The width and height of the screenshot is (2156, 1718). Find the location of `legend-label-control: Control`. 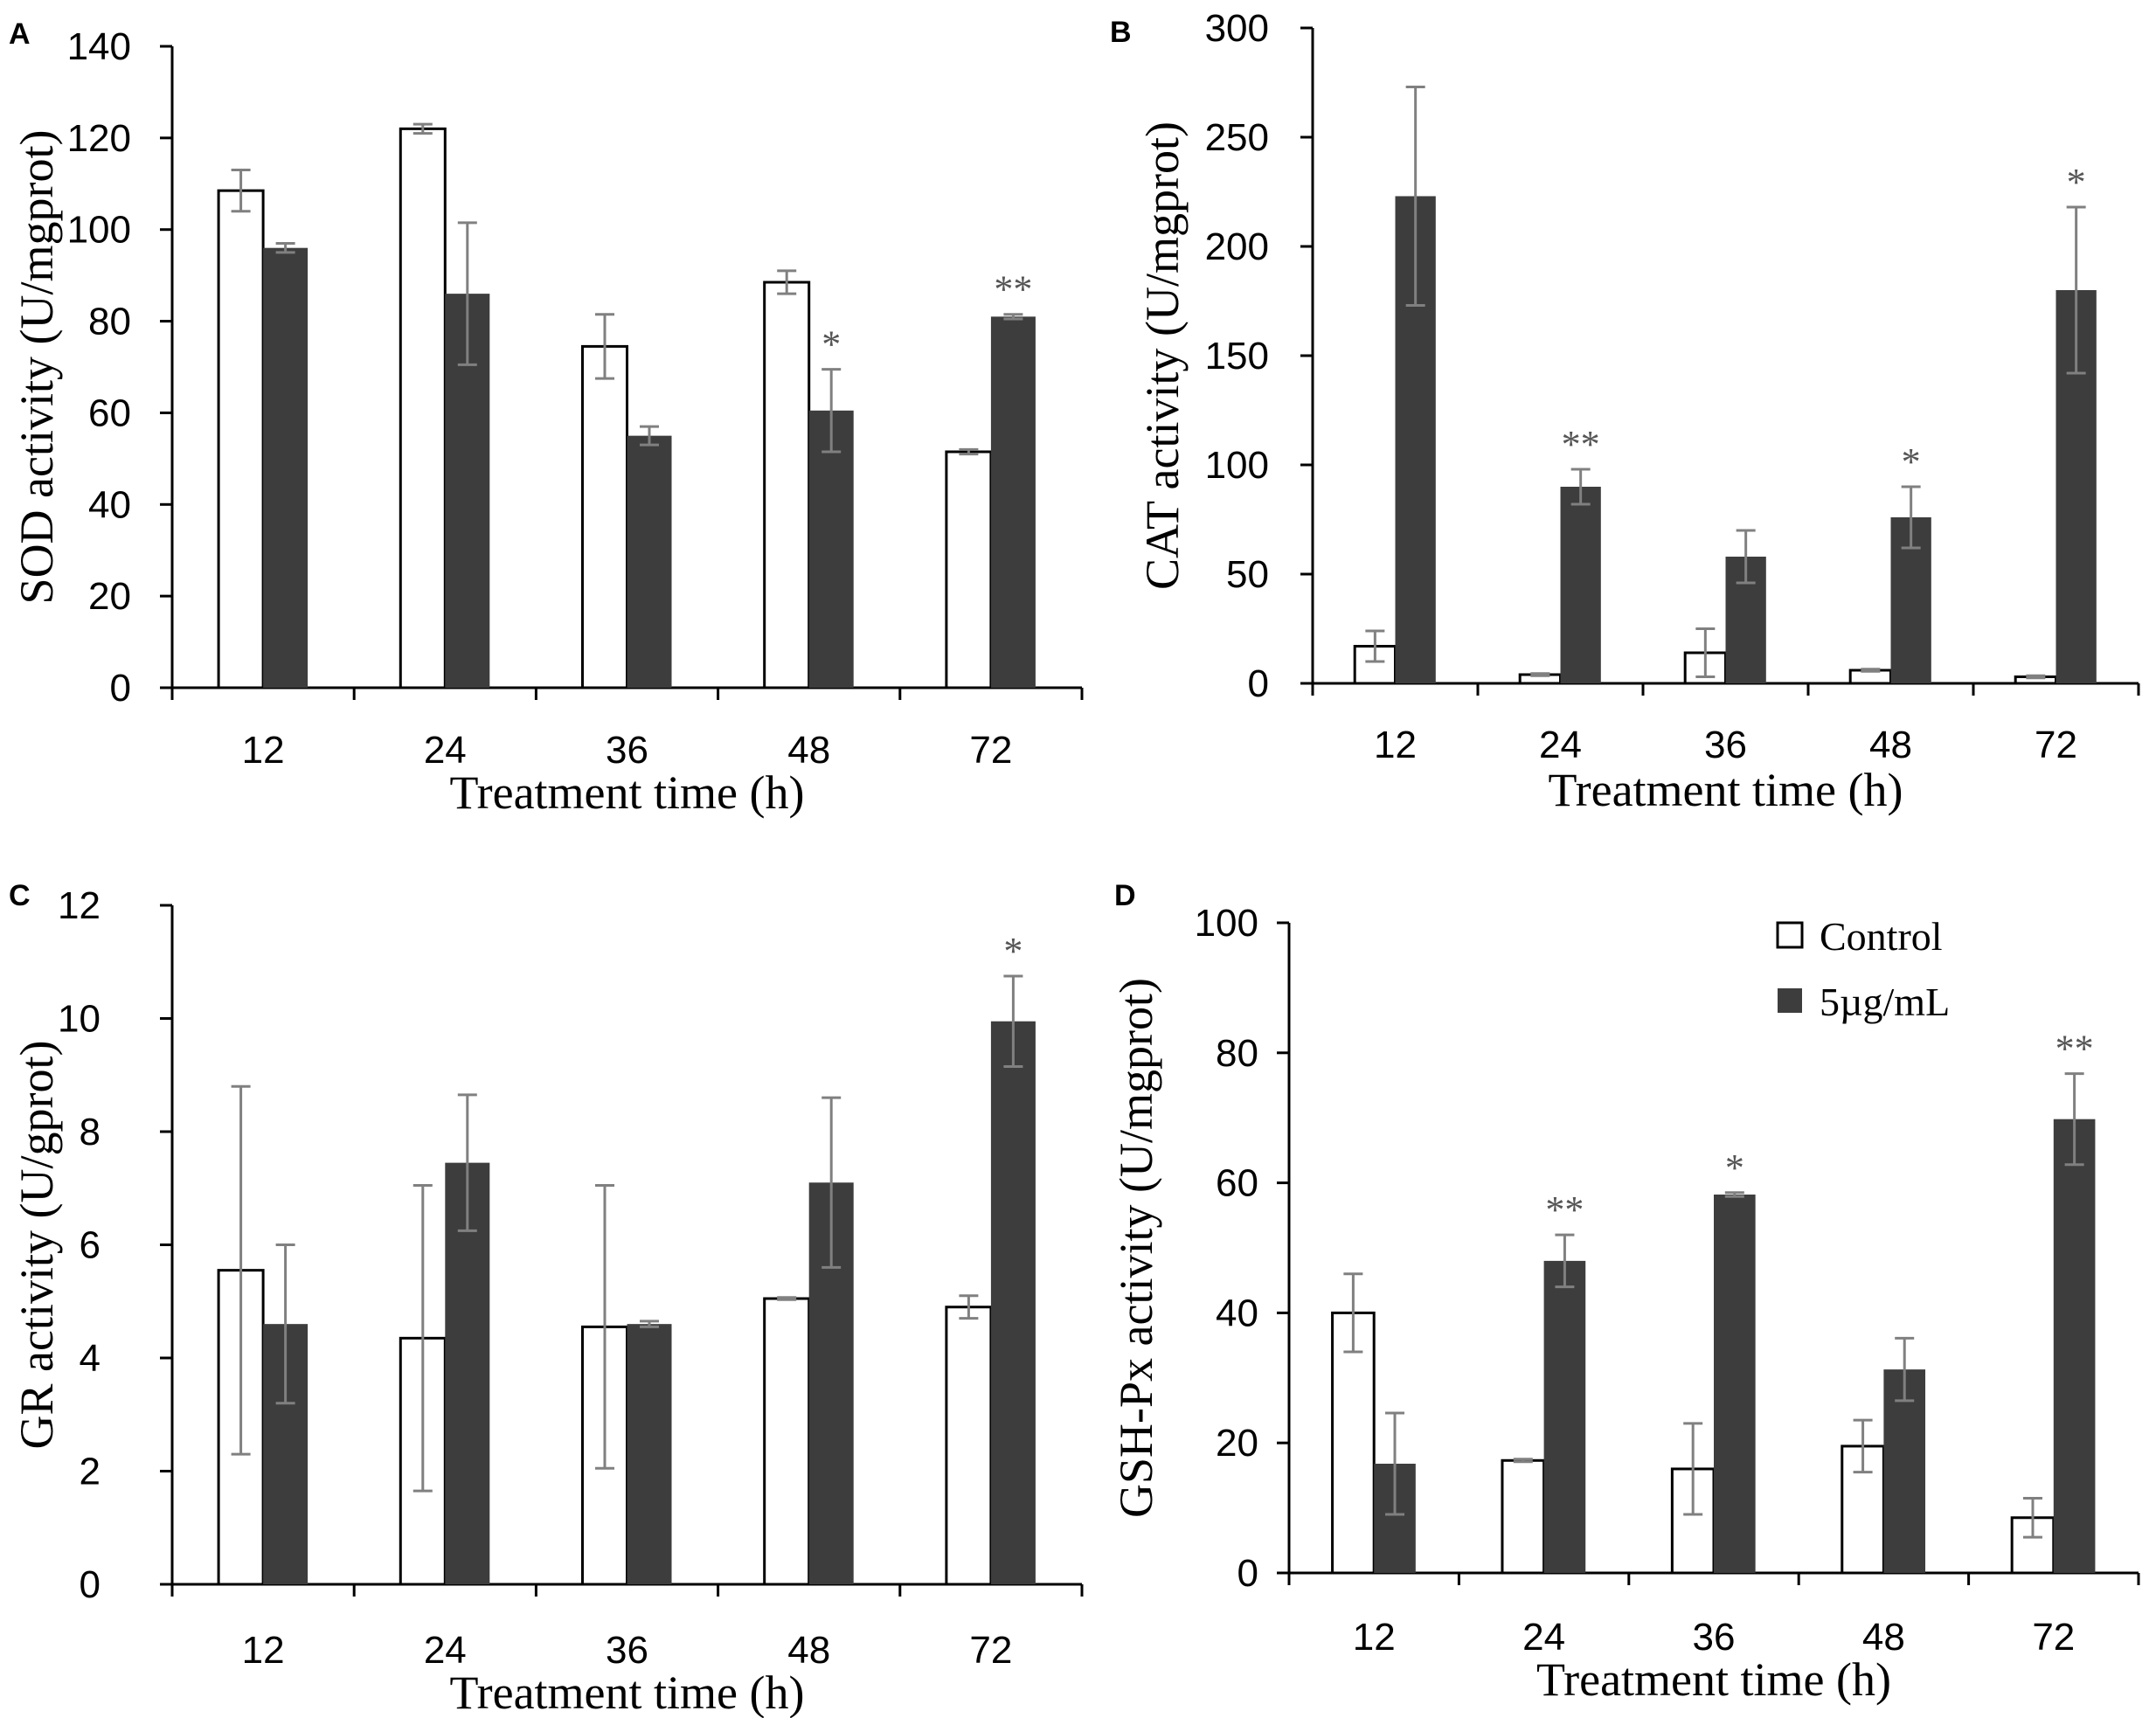

legend-label-control: Control is located at coordinates (1881, 937).